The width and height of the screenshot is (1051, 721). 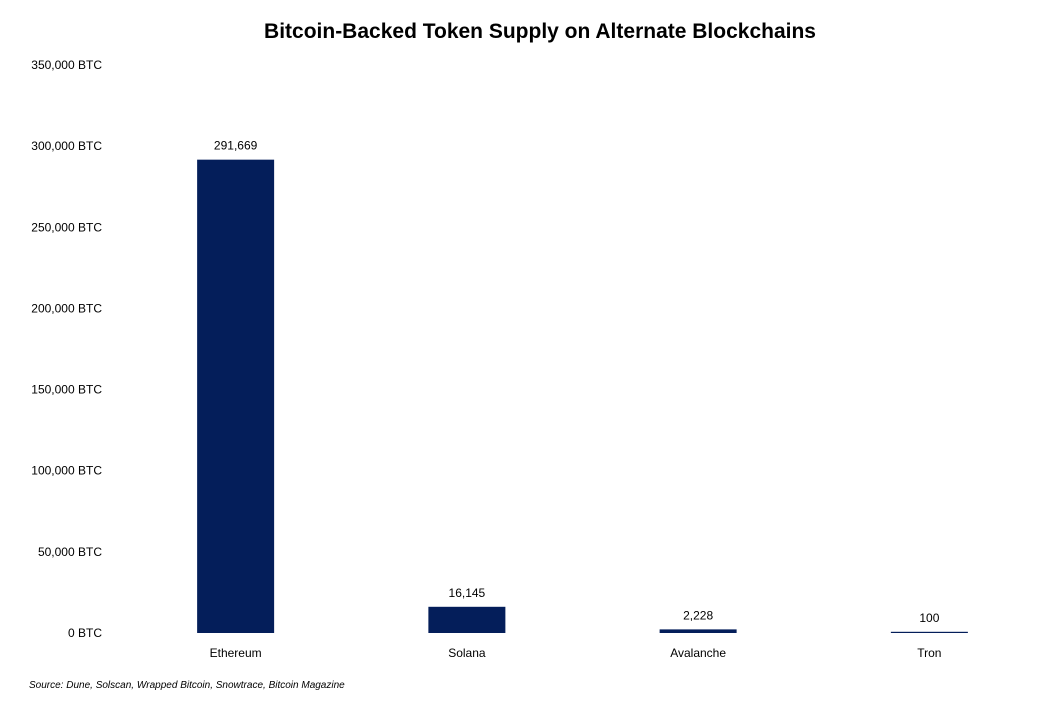 What do you see at coordinates (467, 593) in the screenshot?
I see `data-label-solana: 16,145` at bounding box center [467, 593].